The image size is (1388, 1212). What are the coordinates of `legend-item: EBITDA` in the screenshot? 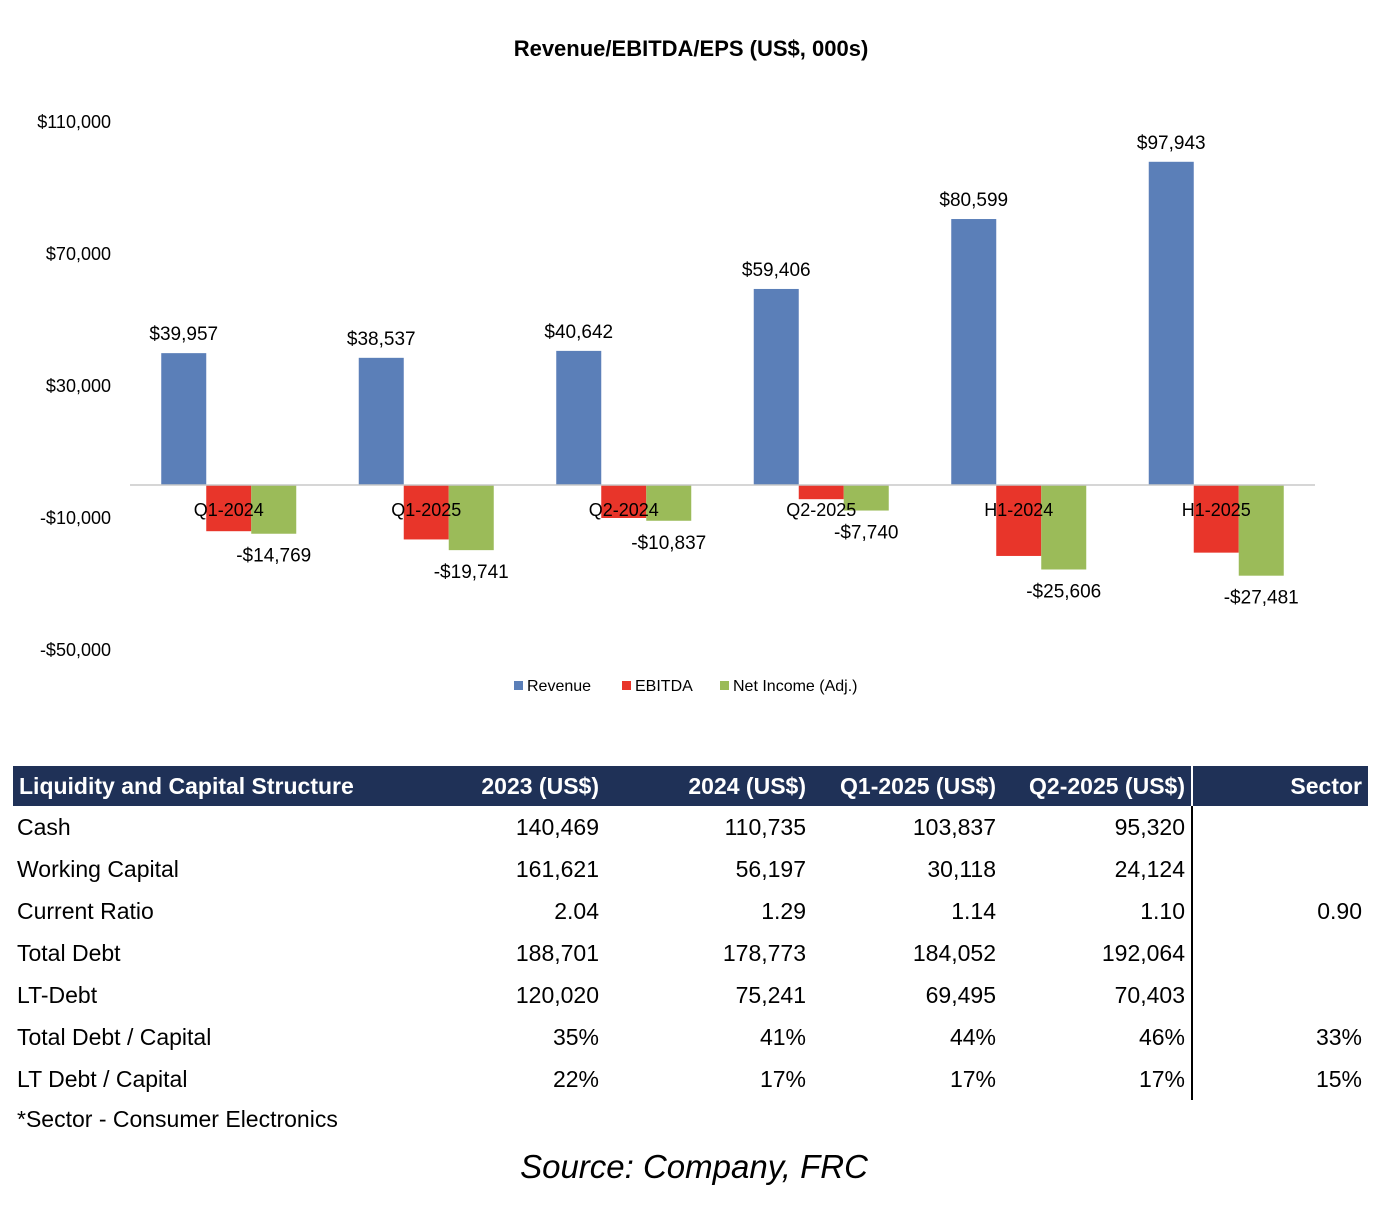 It's located at (657, 686).